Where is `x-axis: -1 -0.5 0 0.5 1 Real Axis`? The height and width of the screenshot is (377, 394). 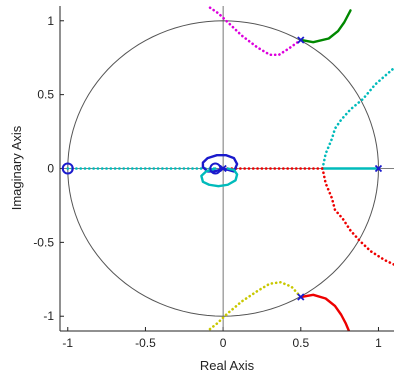
x-axis: -1 -0.5 0 0.5 1 Real Axis is located at coordinates (222, 350).